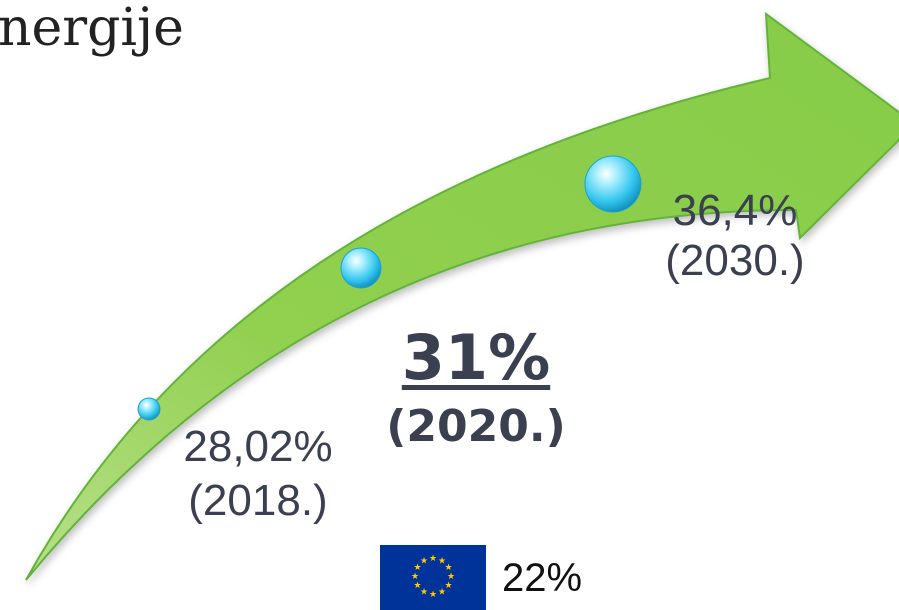  What do you see at coordinates (361, 268) in the screenshot?
I see `bubble-marker-2020` at bounding box center [361, 268].